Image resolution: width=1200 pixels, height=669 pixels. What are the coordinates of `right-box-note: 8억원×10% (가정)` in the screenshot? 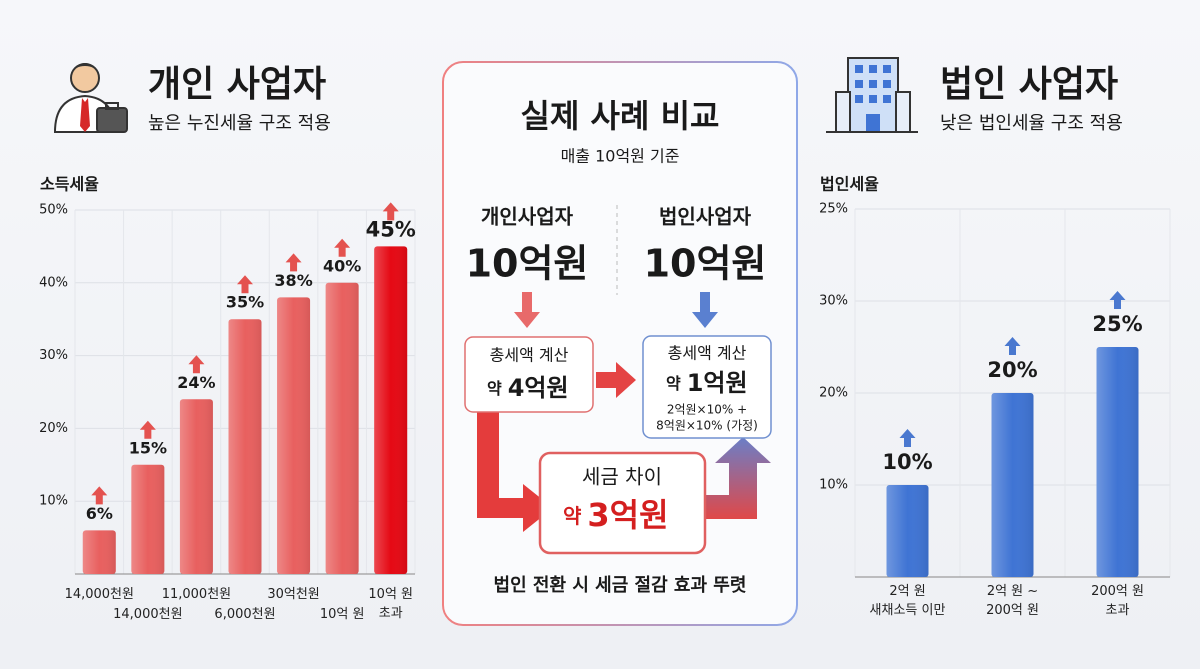 It's located at (707, 426).